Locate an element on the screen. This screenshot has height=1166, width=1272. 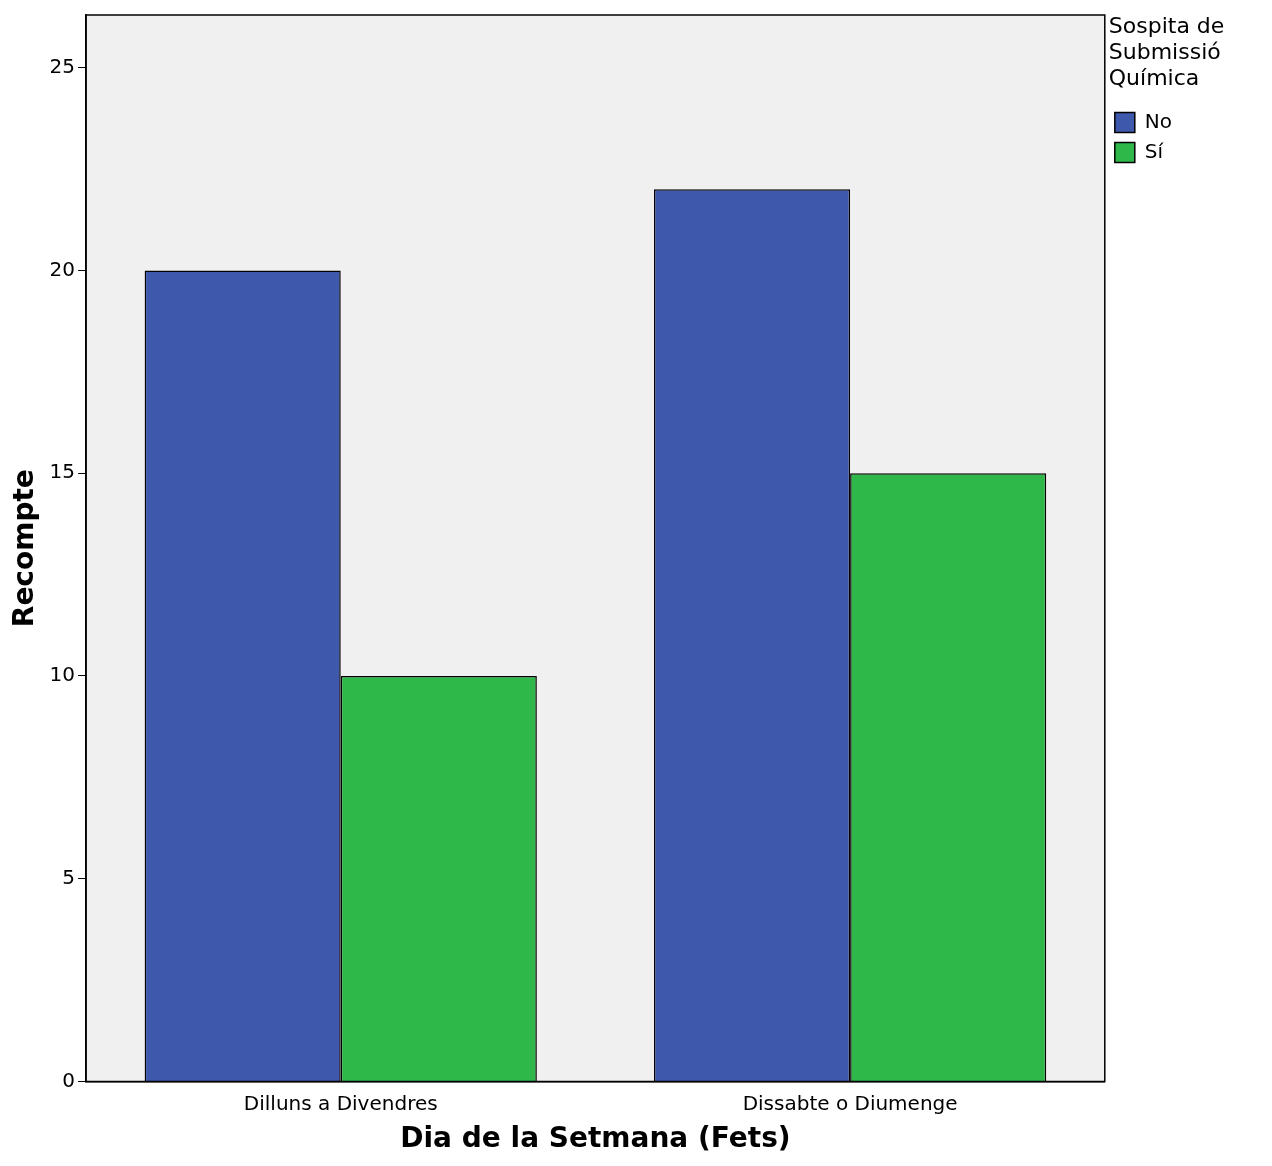
y-tick-label: 5 is located at coordinates (69, 876).